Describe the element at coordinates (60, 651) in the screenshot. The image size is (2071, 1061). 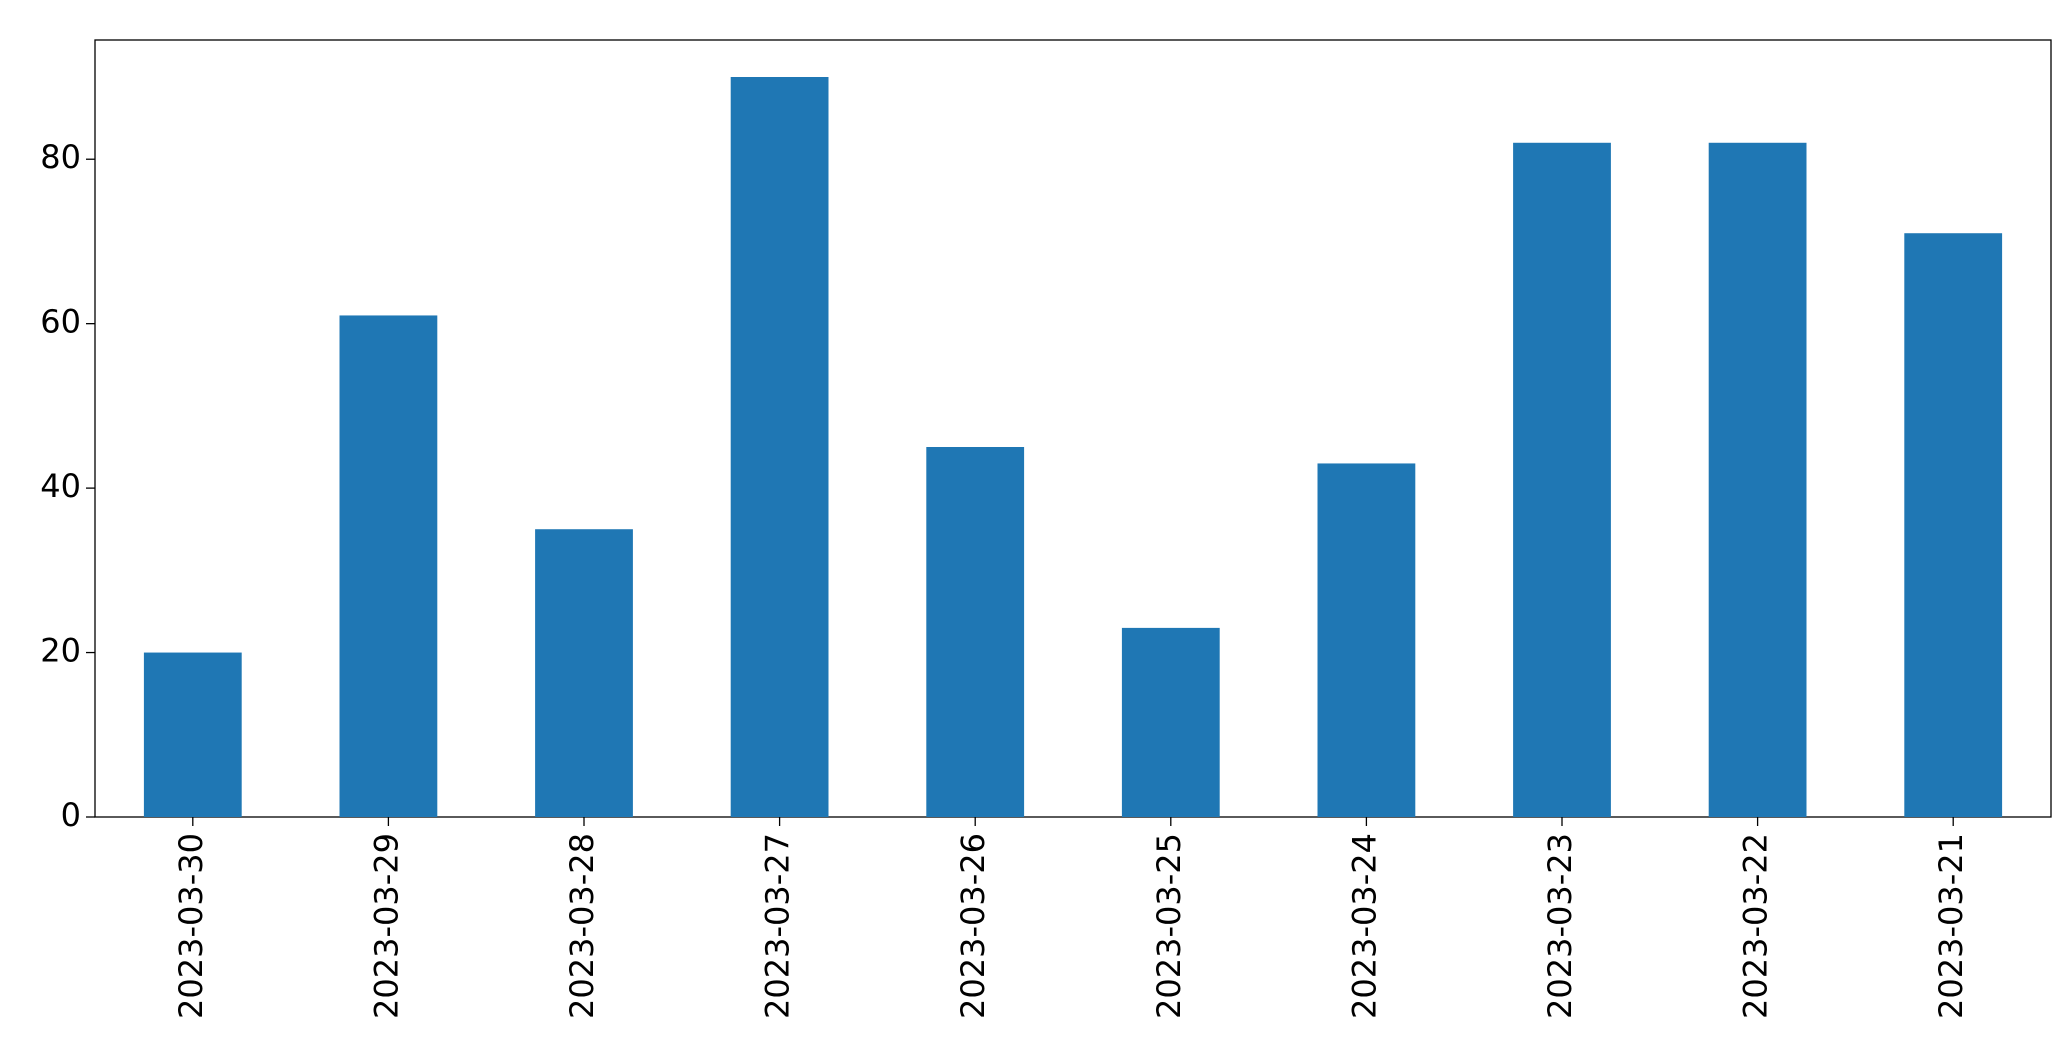
I see `y-tick-label: 20` at that location.